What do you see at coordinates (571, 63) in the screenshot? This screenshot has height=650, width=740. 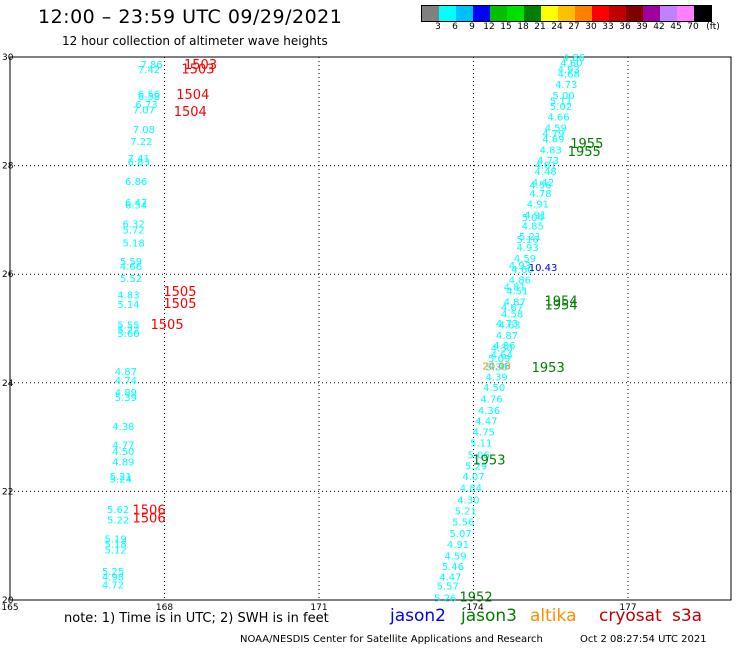 I see `data-label: 4.60` at bounding box center [571, 63].